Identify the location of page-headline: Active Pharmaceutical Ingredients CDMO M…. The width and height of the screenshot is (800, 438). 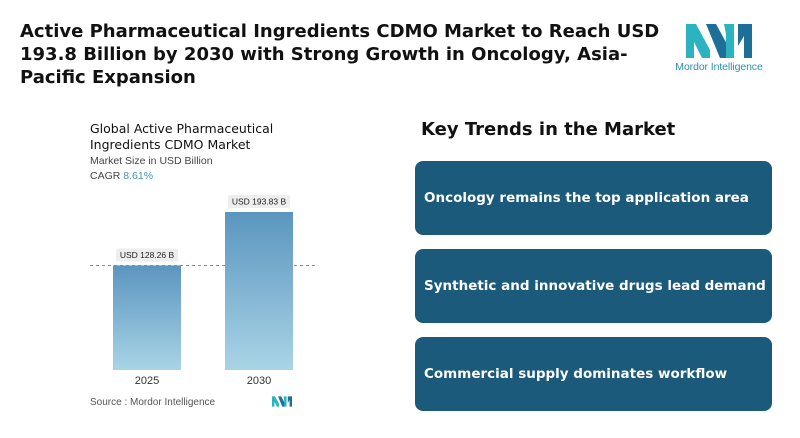
(340, 54).